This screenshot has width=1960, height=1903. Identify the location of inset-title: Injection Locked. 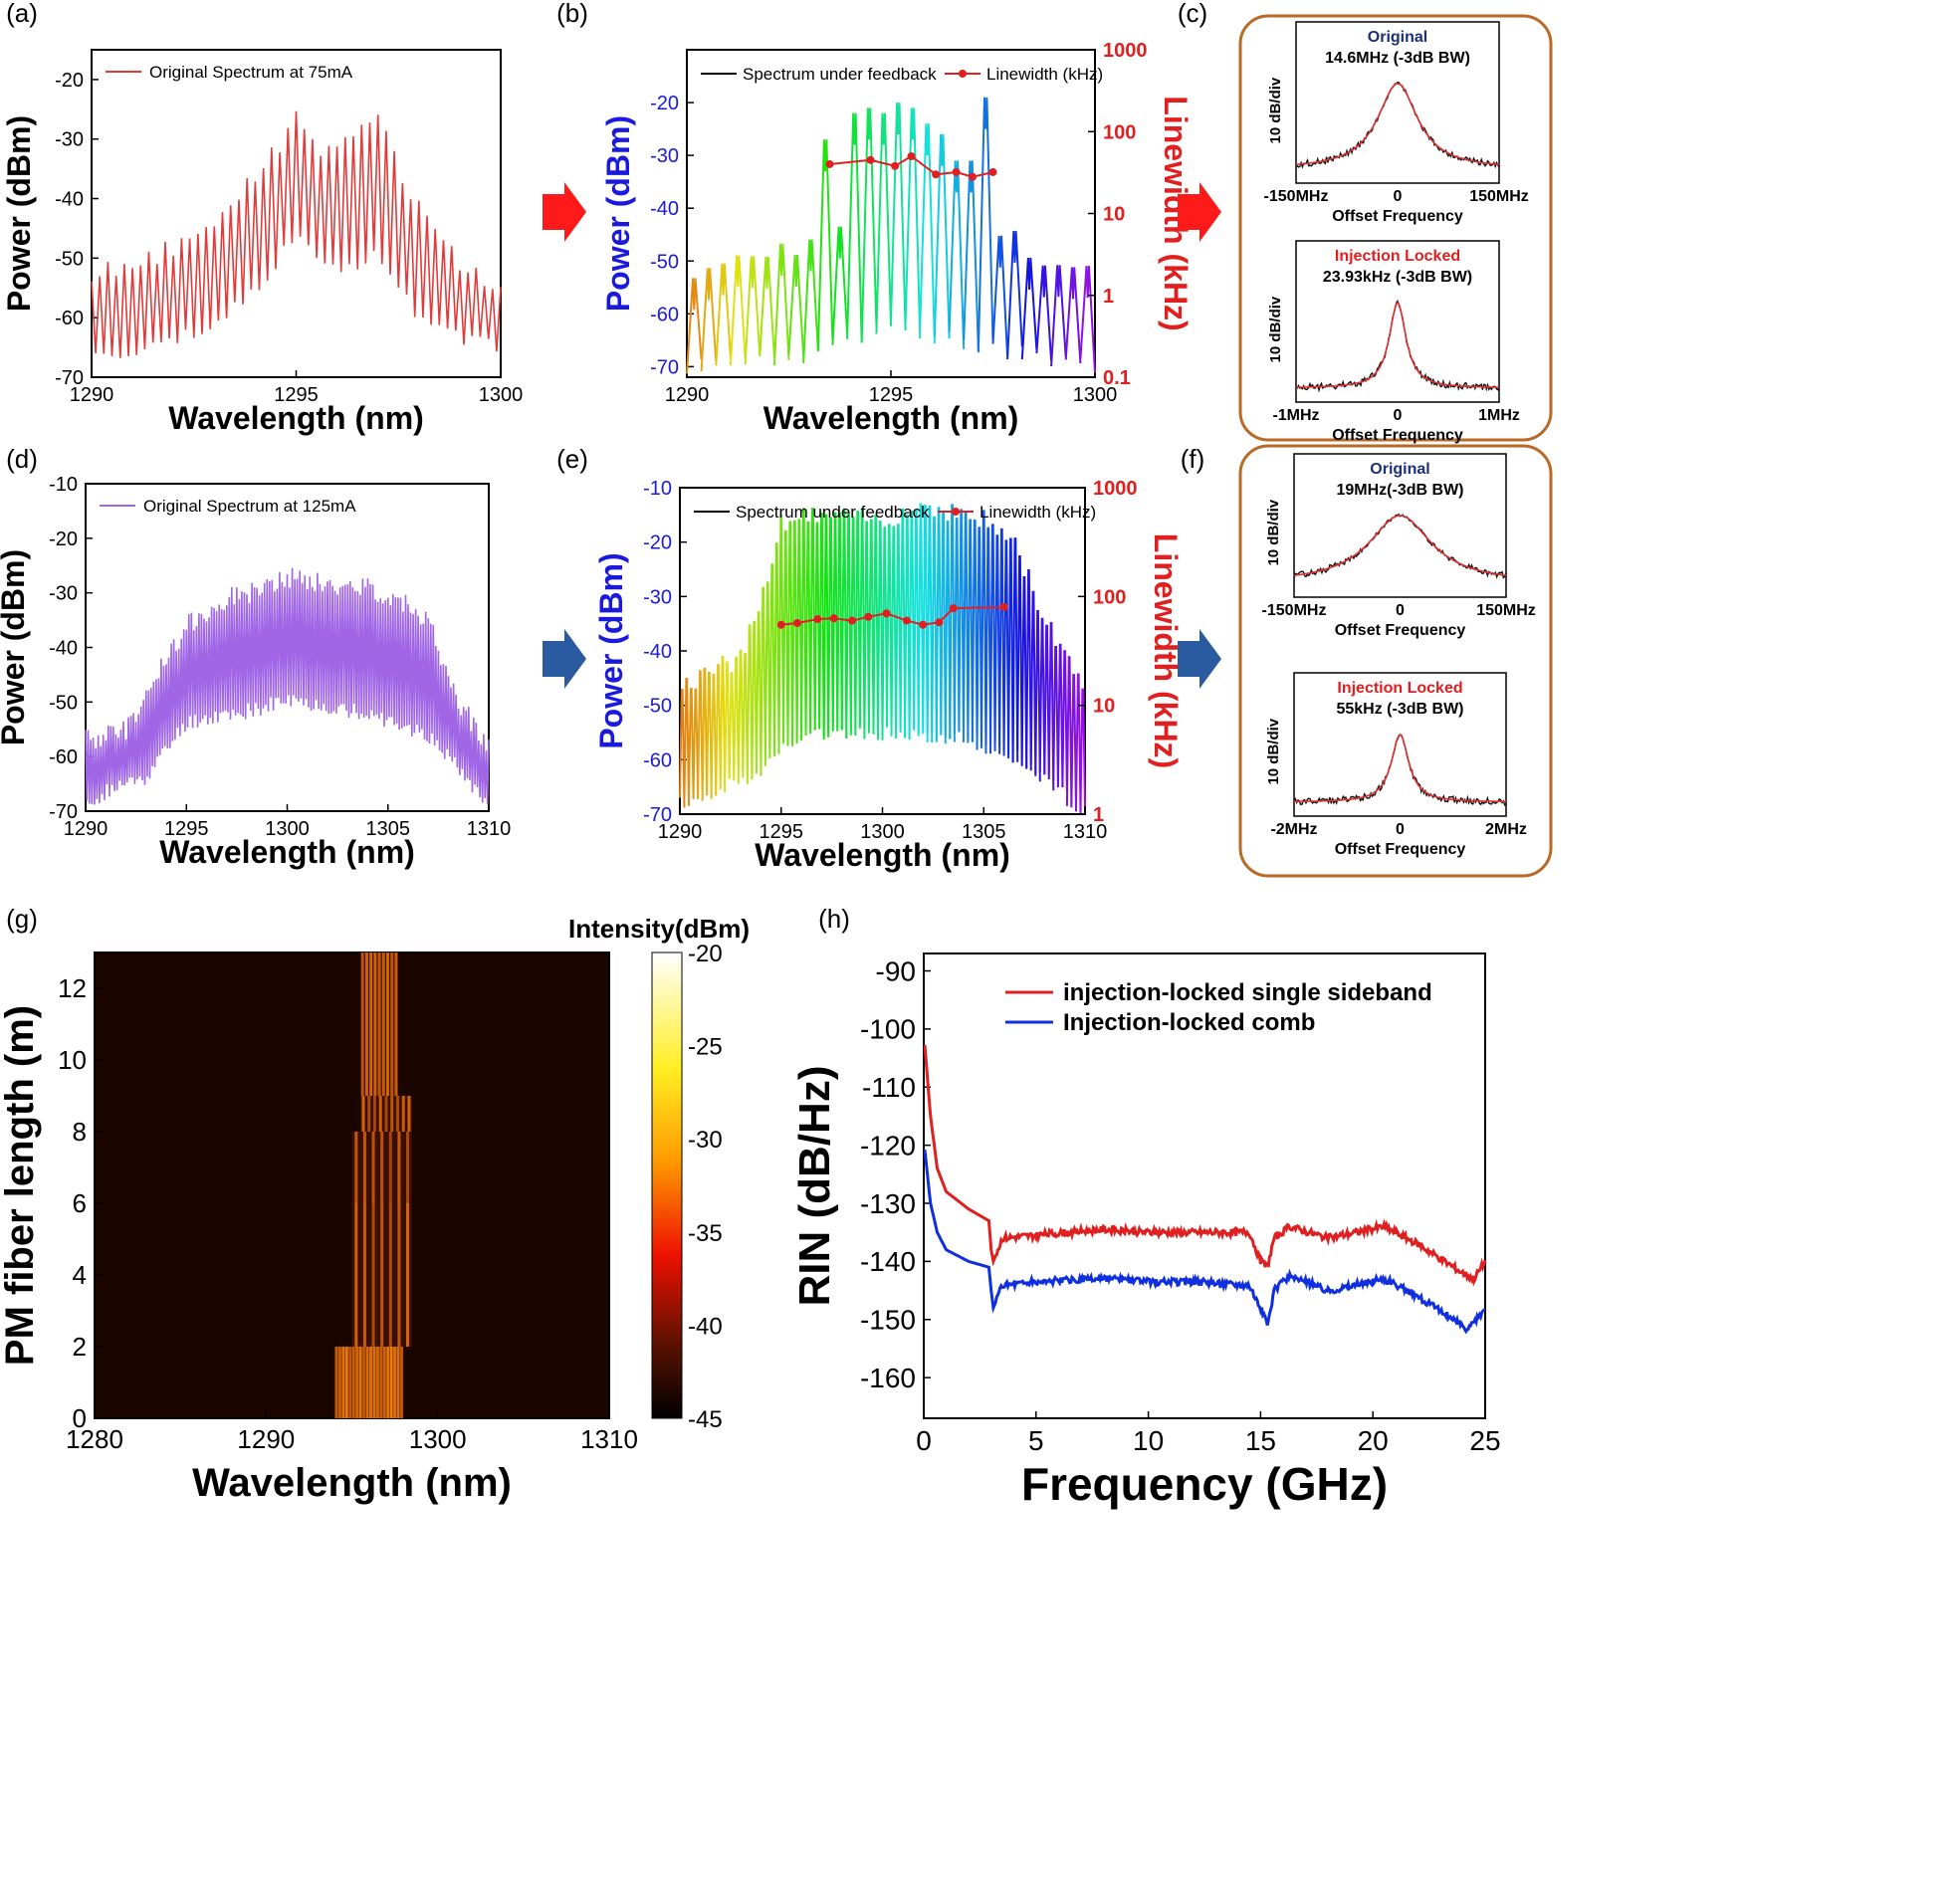
(1398, 257).